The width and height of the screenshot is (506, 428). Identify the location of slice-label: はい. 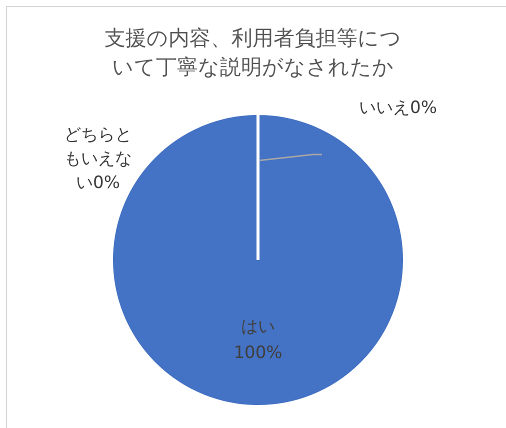
(258, 326).